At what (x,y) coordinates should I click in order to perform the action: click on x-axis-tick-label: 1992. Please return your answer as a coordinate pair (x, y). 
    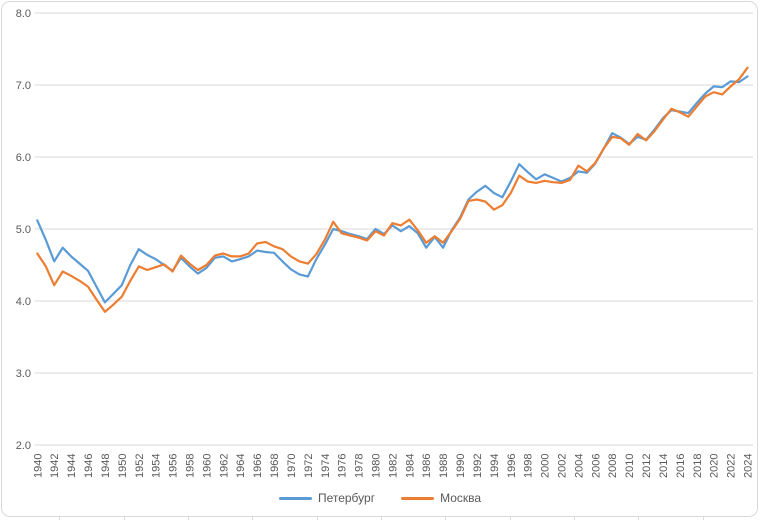
    Looking at the image, I should click on (478, 466).